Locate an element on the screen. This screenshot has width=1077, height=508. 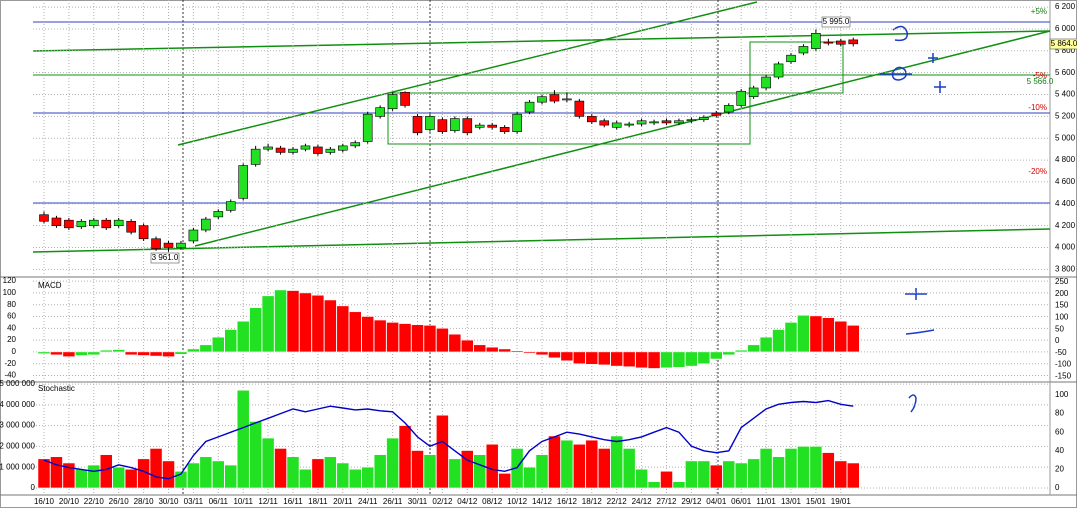
x-tick-label: 19/01 is located at coordinates (841, 501).